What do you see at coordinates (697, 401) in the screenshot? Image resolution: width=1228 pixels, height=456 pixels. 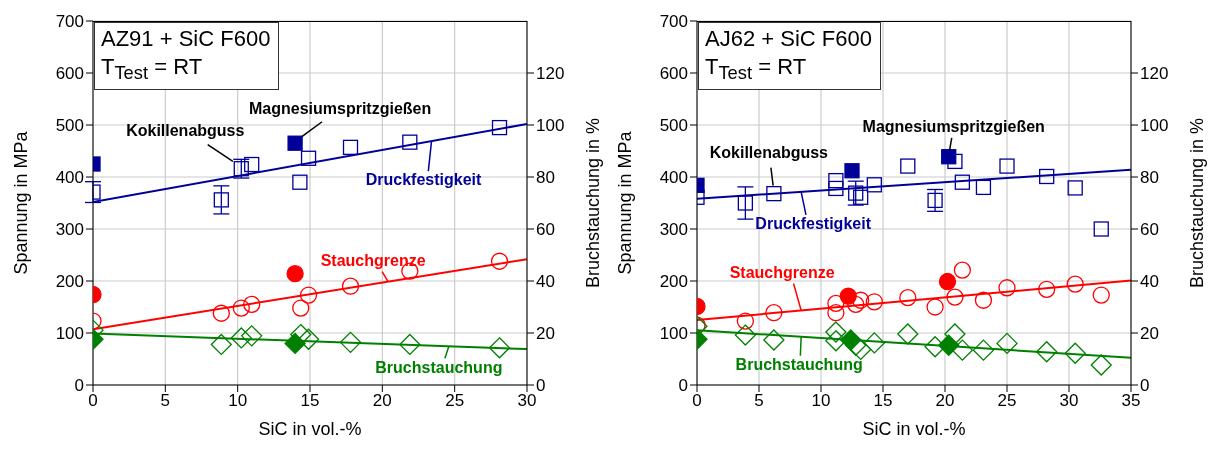 I see `x-tick-label: 0` at bounding box center [697, 401].